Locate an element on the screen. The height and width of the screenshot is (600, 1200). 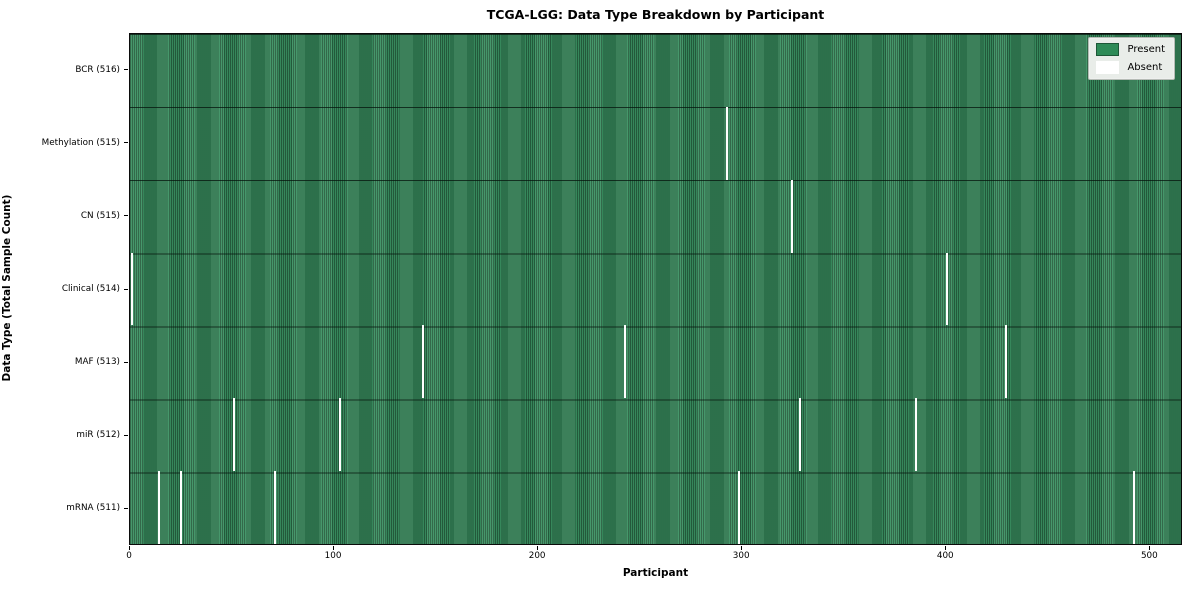
legend-entry-present: Present is located at coordinates (1130, 49).